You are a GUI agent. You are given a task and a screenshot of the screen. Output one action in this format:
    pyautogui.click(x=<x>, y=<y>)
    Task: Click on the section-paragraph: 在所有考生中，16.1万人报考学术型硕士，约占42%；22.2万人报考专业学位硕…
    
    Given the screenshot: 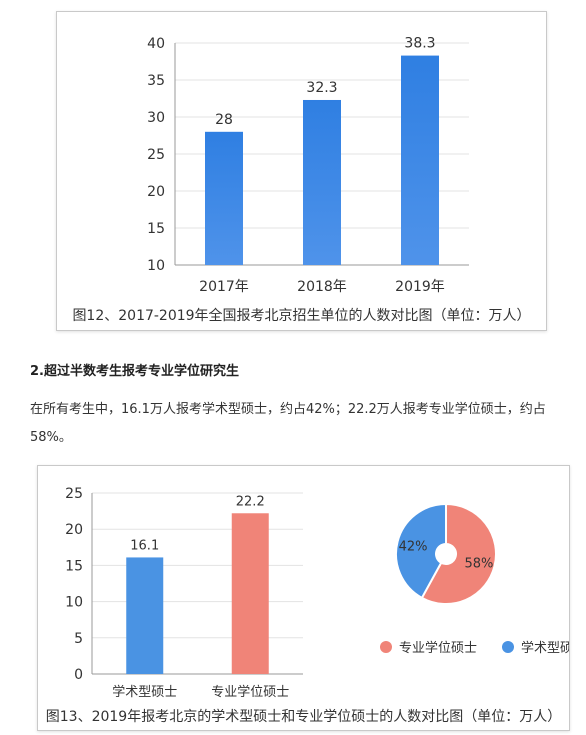 What is the action you would take?
    pyautogui.click(x=288, y=423)
    